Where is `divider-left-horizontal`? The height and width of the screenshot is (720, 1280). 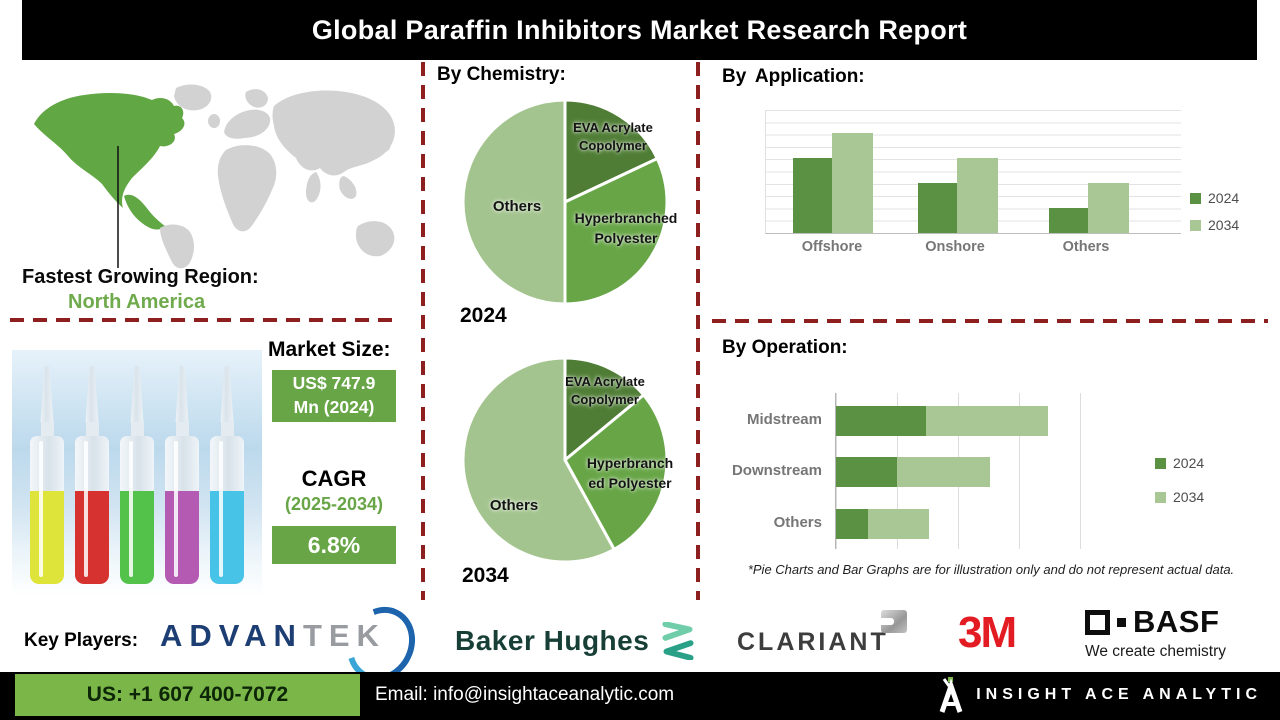 divider-left-horizontal is located at coordinates (201, 320).